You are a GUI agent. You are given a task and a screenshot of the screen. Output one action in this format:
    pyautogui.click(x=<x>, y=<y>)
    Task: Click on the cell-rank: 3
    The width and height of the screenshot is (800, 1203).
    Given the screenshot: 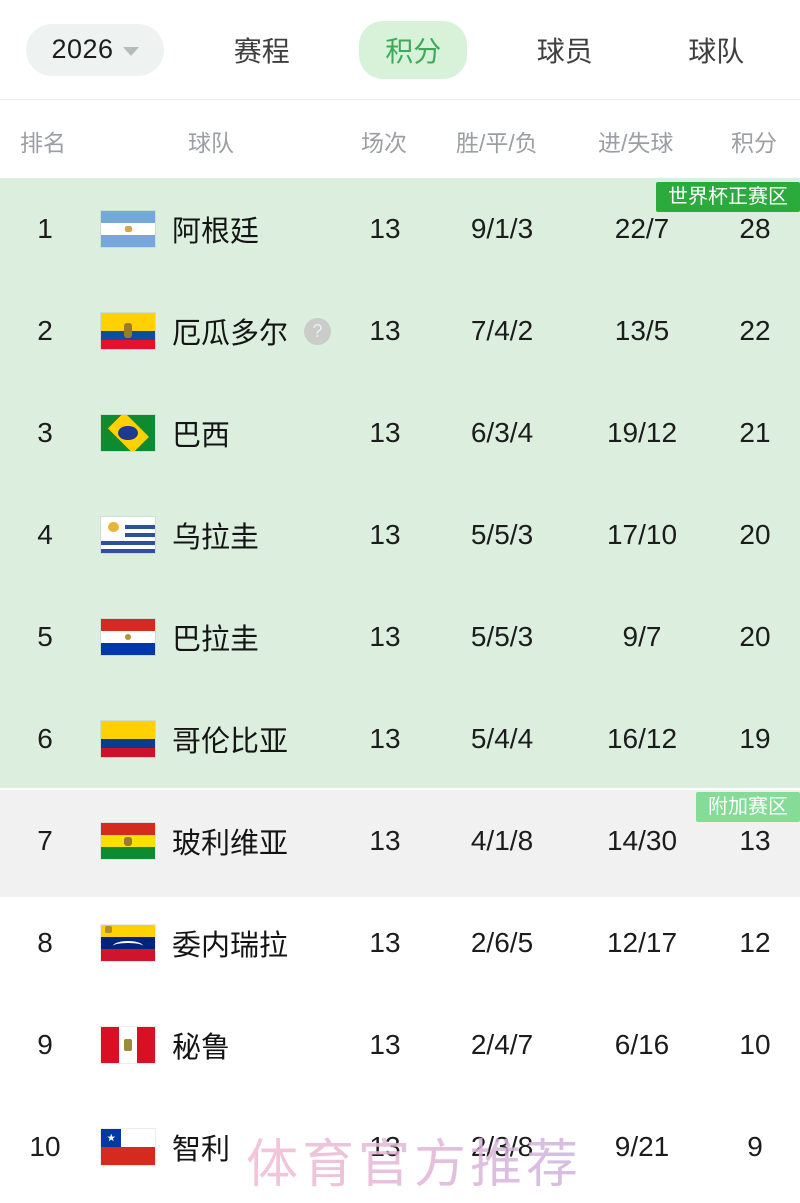 What is the action you would take?
    pyautogui.click(x=45, y=432)
    